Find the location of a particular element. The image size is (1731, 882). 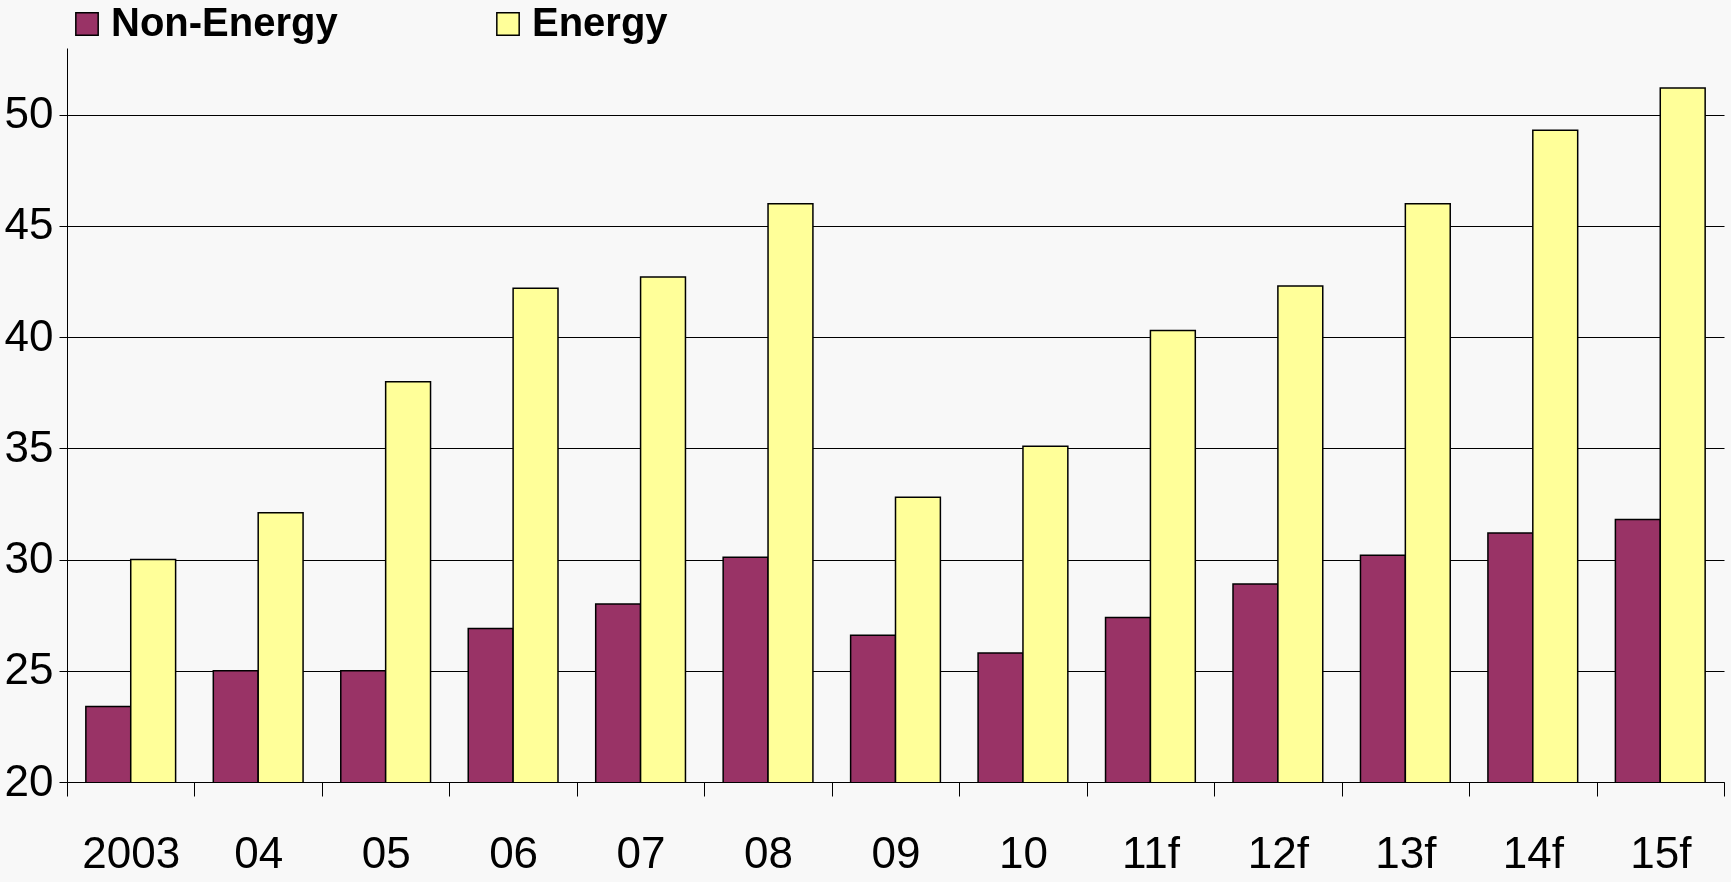

y-tick-label: 40 is located at coordinates (29, 335).